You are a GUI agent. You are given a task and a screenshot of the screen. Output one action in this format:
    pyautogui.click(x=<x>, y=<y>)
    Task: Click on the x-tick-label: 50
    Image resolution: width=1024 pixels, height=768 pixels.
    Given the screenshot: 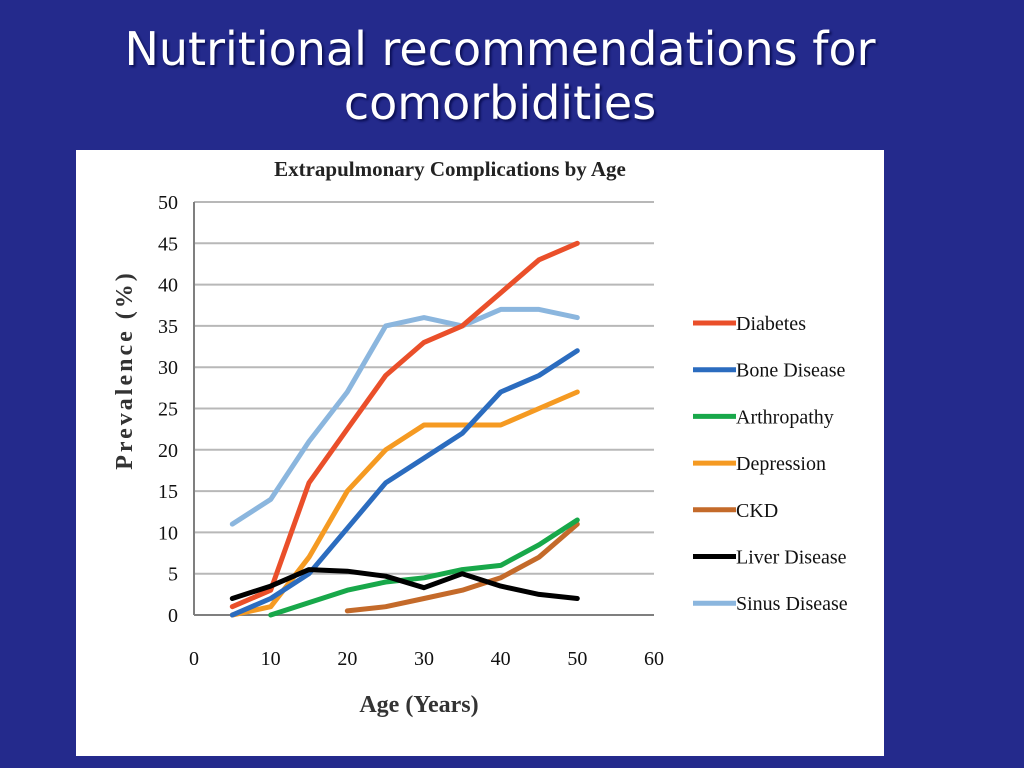 What is the action you would take?
    pyautogui.click(x=577, y=659)
    